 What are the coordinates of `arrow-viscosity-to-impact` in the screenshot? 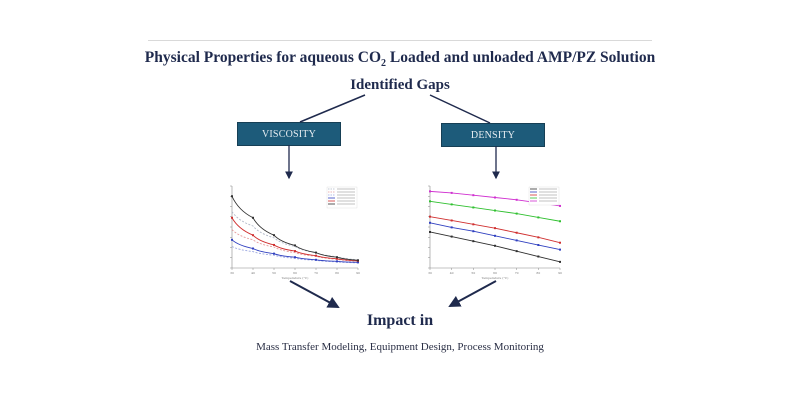 It's located at (314, 294).